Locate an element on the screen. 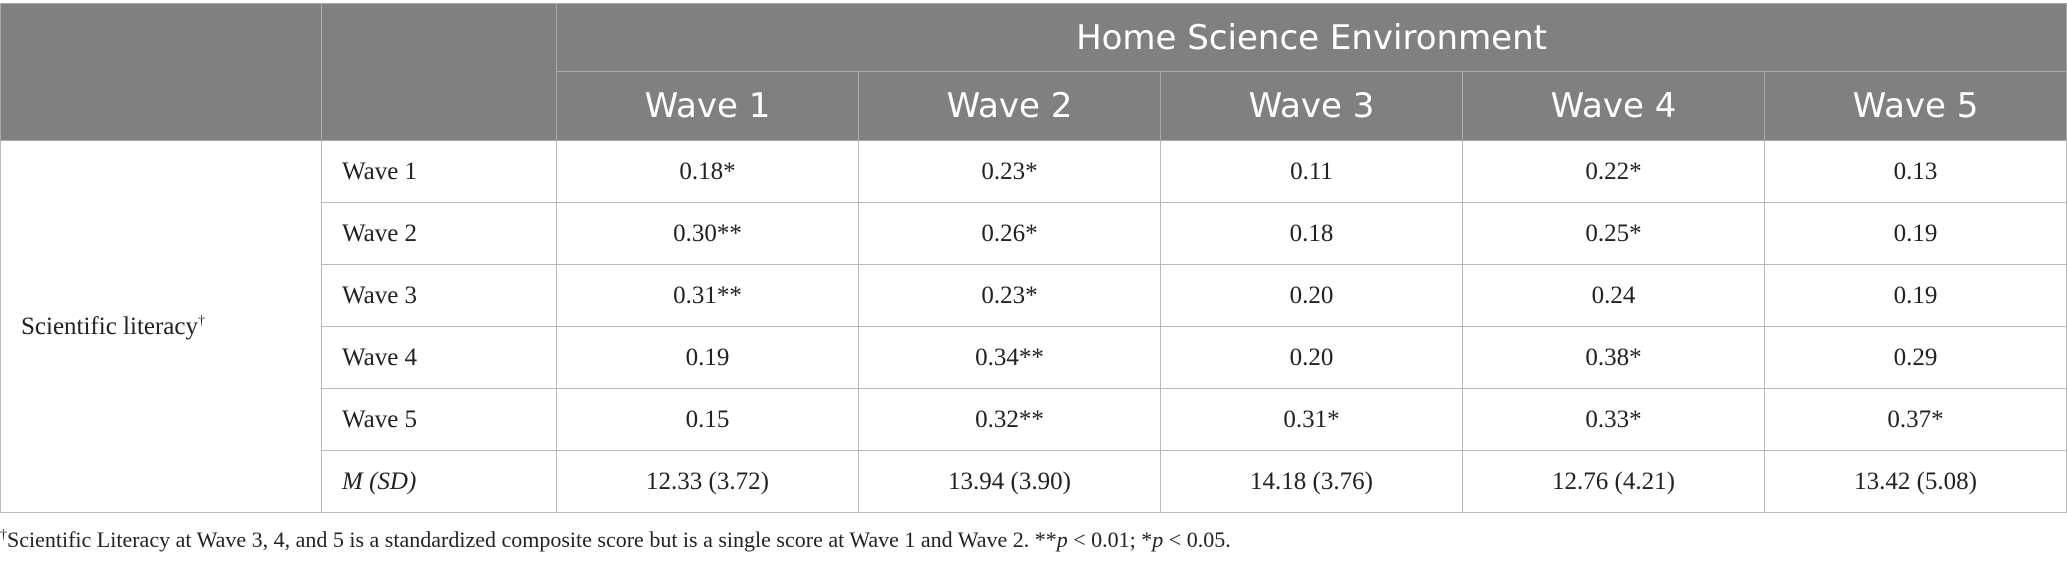  table-cell: 0.31** is located at coordinates (707, 295).